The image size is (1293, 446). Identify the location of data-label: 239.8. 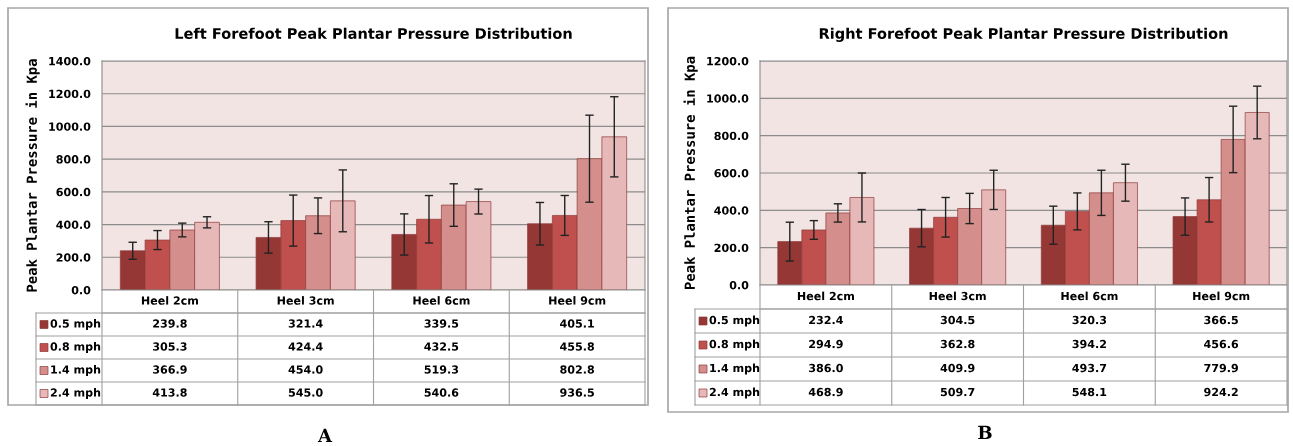
(170, 323).